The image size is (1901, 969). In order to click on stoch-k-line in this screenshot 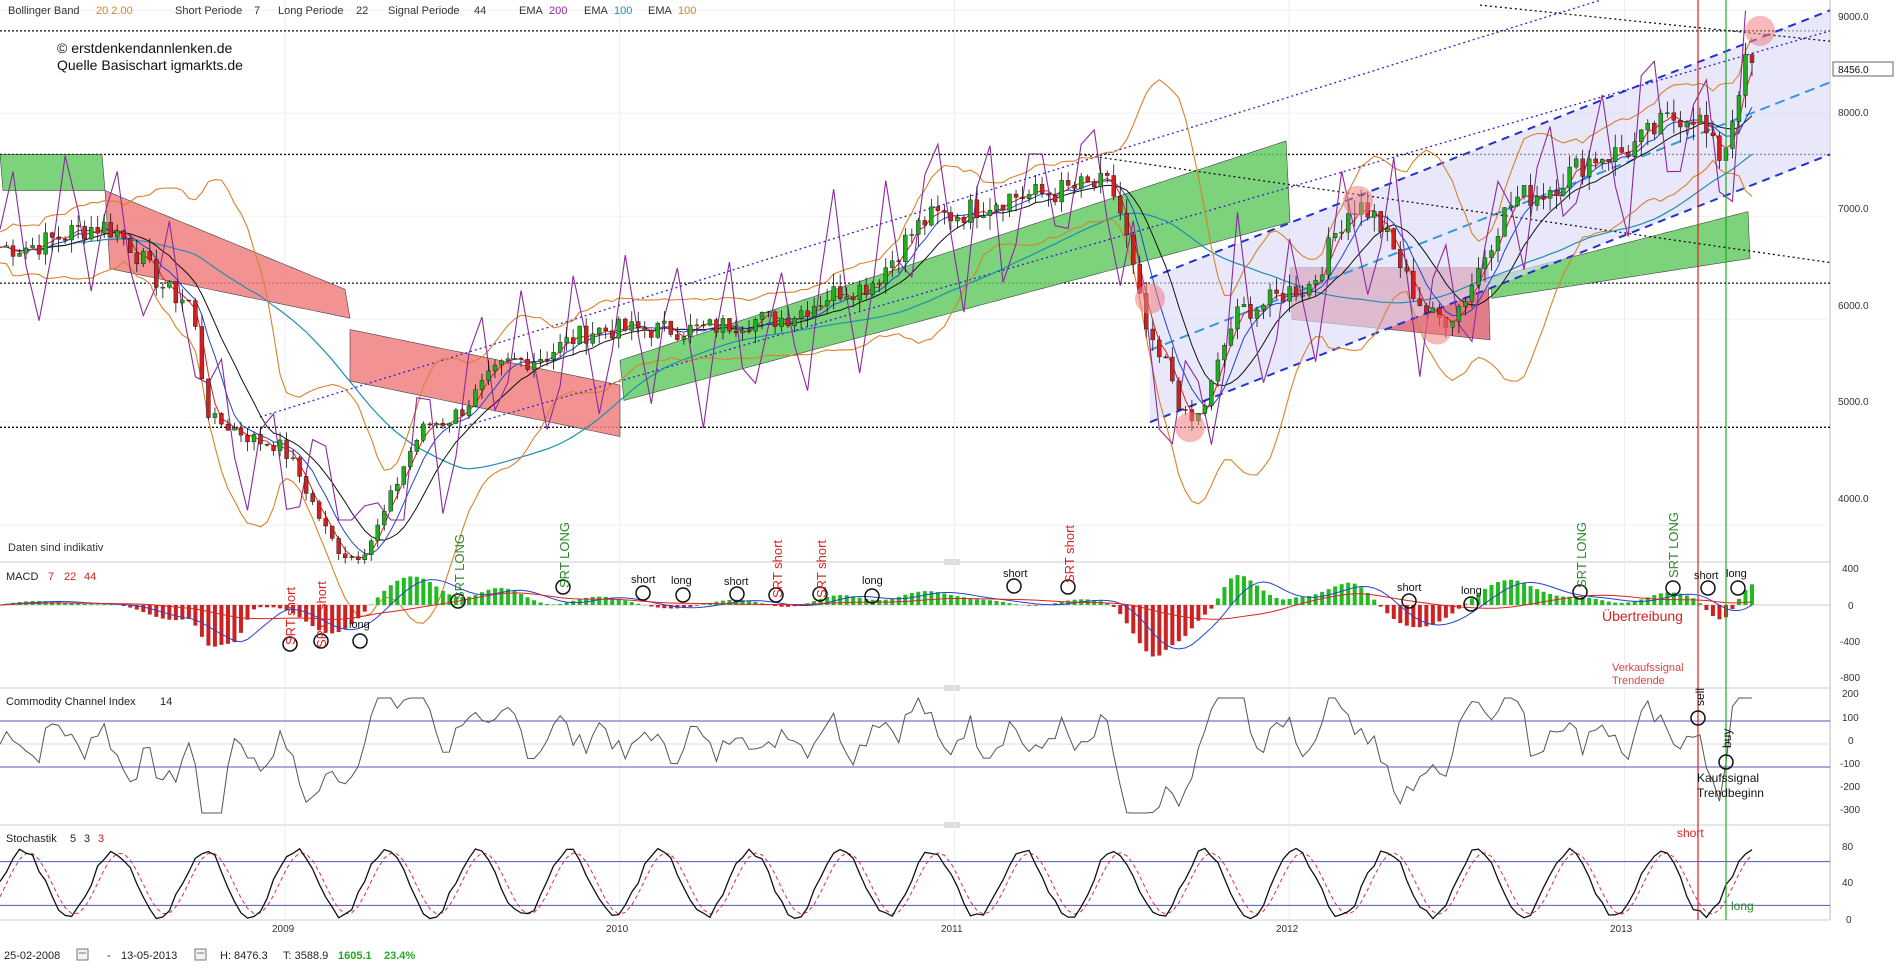, I will do `click(876, 883)`.